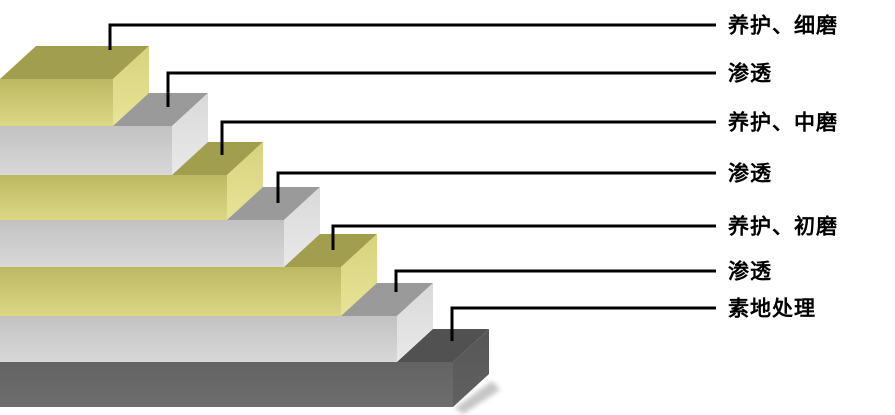 The width and height of the screenshot is (895, 415). I want to click on layer-label-4: 渗透, so click(750, 173).